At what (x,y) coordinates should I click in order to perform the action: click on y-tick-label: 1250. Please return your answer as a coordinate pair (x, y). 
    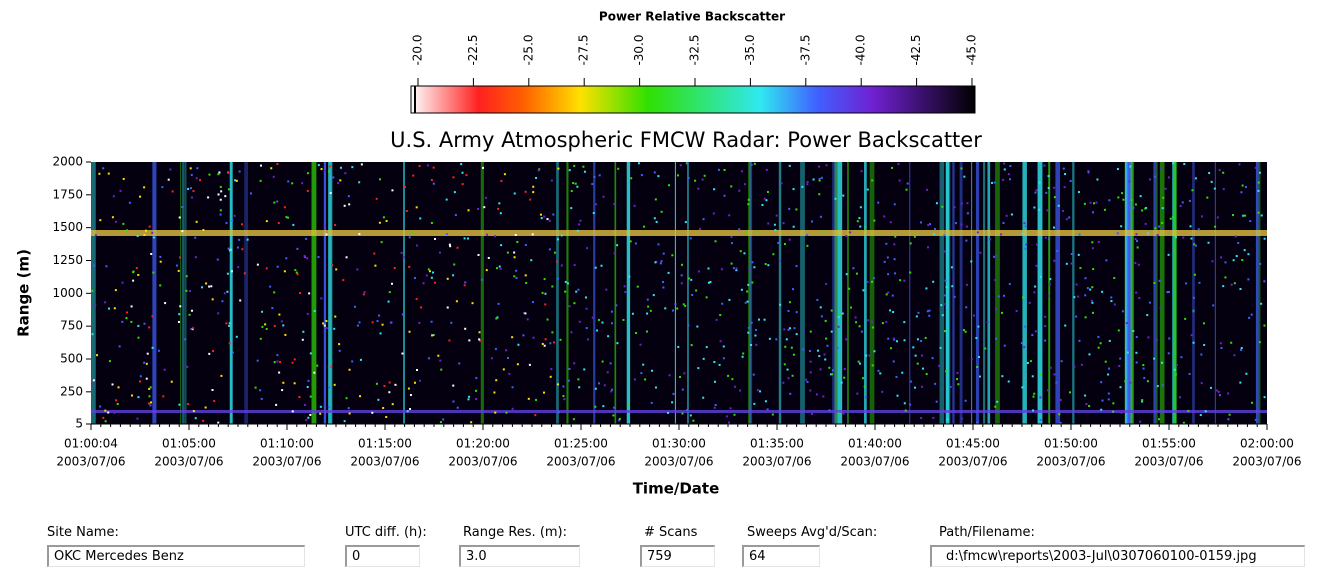
    Looking at the image, I should click on (67, 260).